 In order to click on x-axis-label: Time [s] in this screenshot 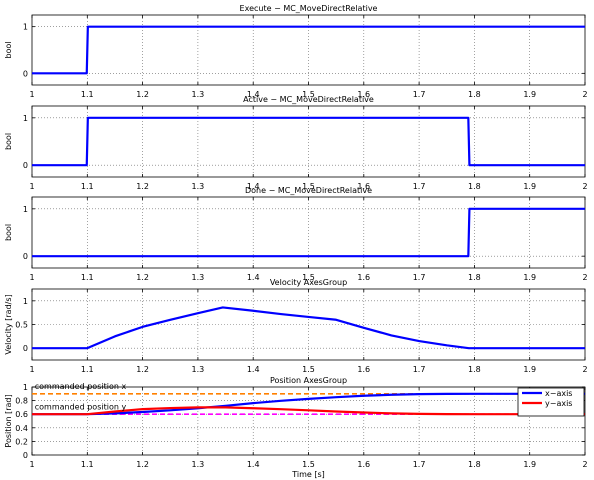, I will do `click(308, 474)`.